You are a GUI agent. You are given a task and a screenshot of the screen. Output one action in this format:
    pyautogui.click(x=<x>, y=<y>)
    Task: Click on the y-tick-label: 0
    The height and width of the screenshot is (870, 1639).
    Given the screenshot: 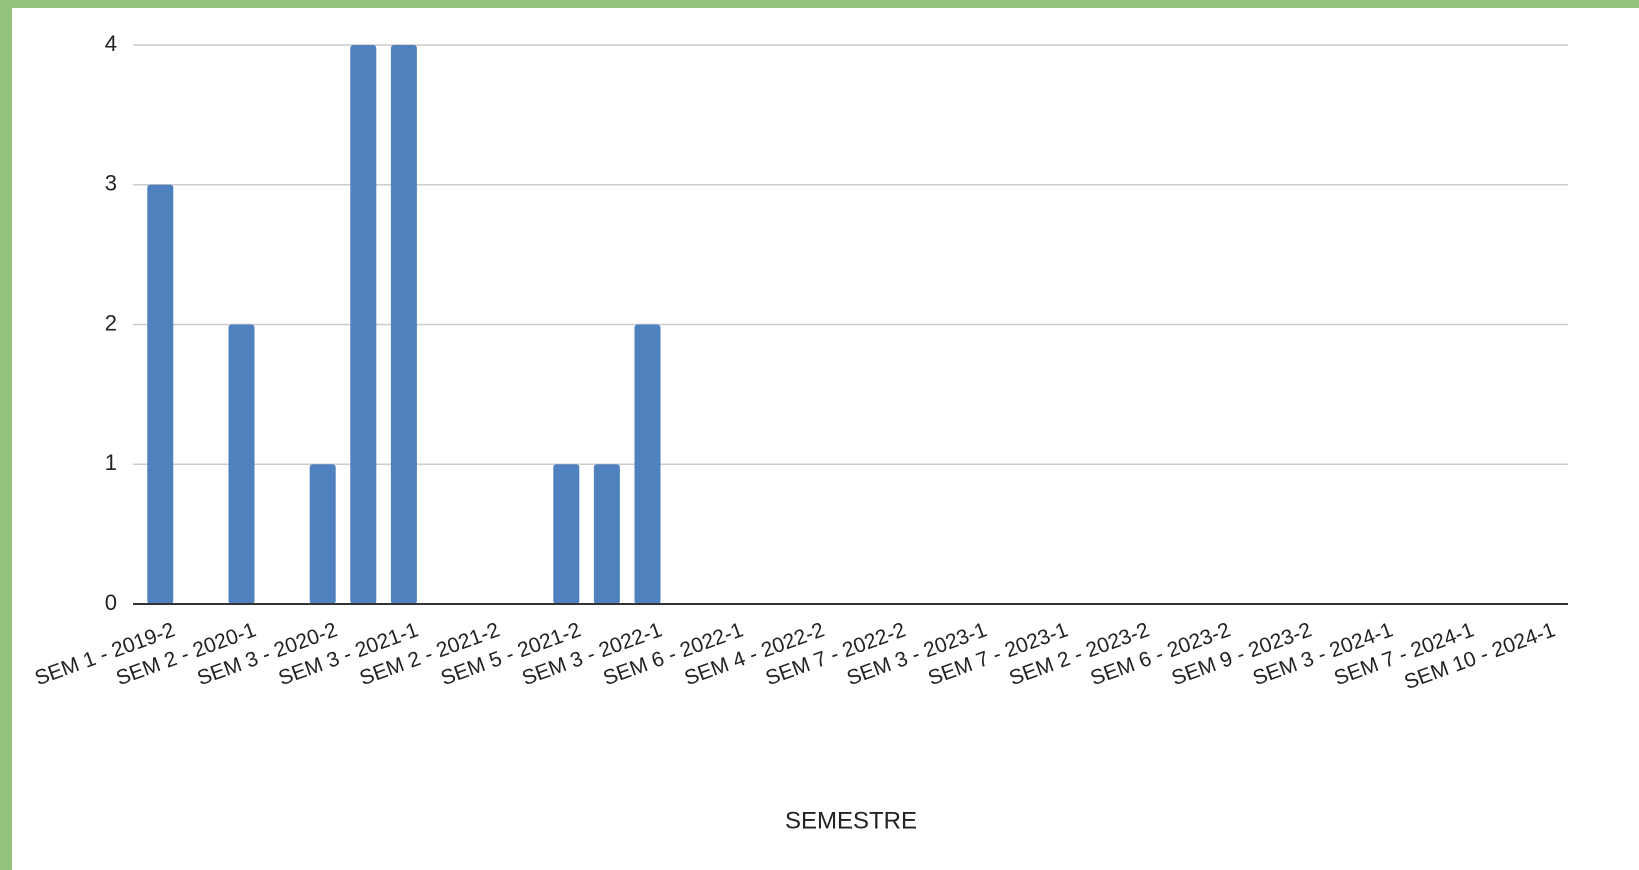 What is the action you would take?
    pyautogui.click(x=111, y=602)
    